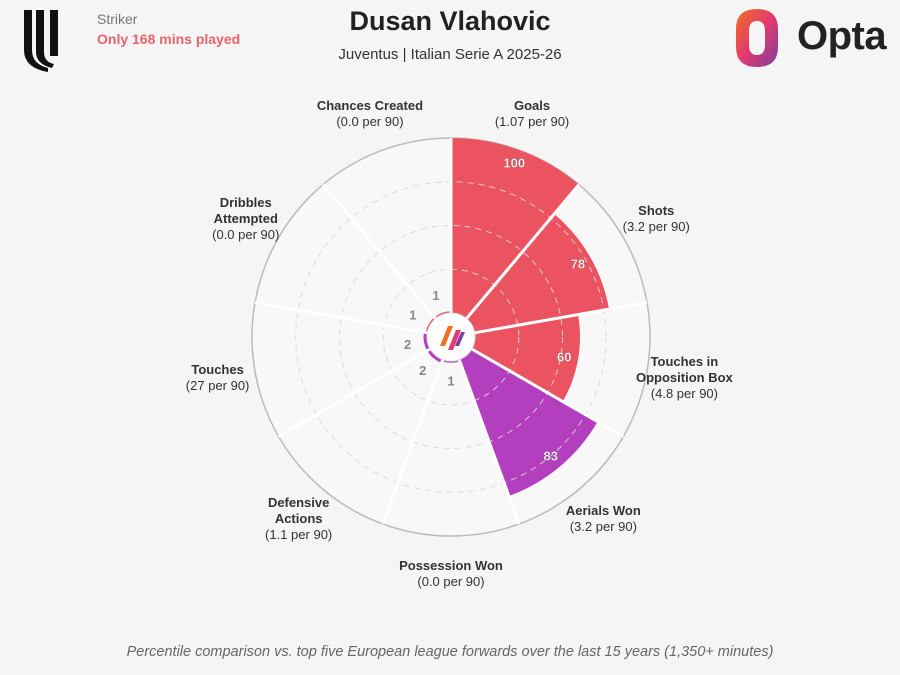 The width and height of the screenshot is (900, 675). I want to click on page-title: Dusan Vlahovic, so click(450, 21).